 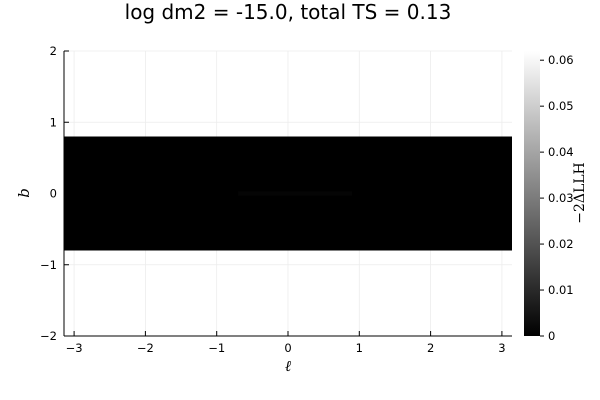 I want to click on chart-title: log dm2 = -15.0, total TS = 0.13, so click(x=288, y=12).